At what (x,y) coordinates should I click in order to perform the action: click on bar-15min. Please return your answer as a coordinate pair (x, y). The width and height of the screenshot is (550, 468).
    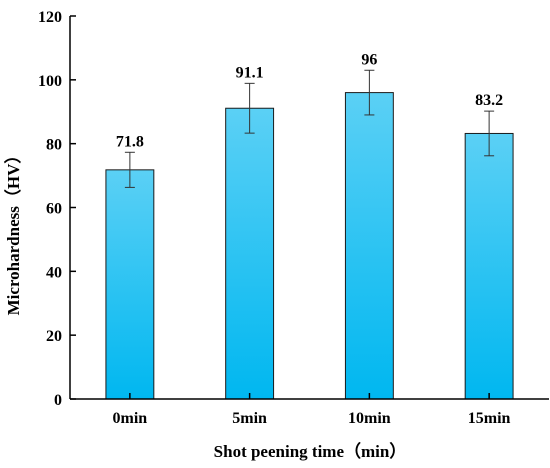
    Looking at the image, I should click on (489, 266).